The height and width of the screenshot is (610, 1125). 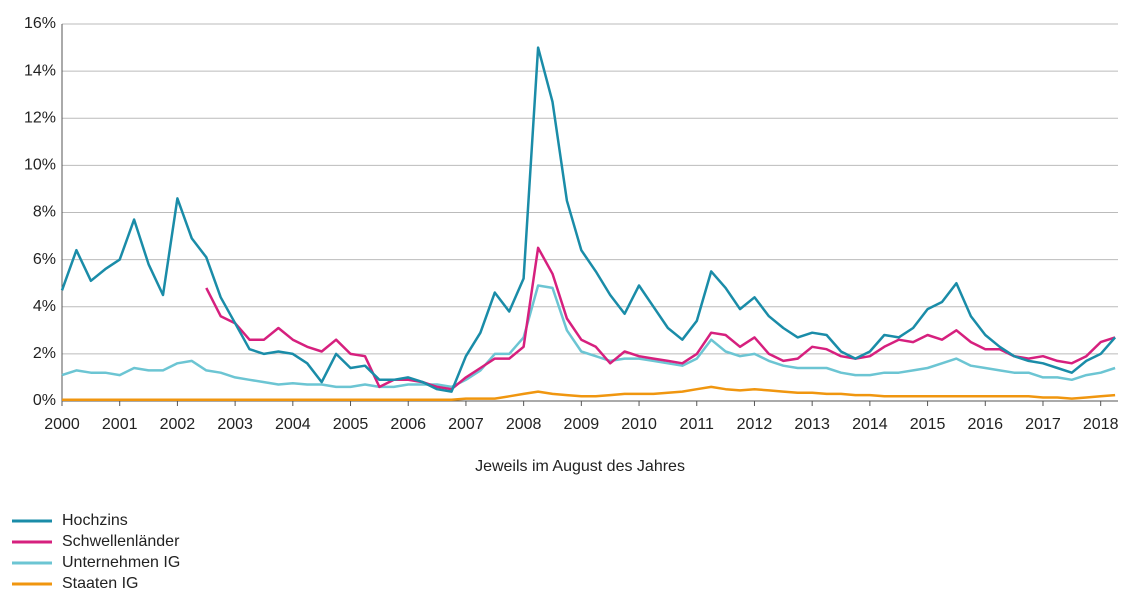 What do you see at coordinates (589, 393) in the screenshot?
I see `series-line` at bounding box center [589, 393].